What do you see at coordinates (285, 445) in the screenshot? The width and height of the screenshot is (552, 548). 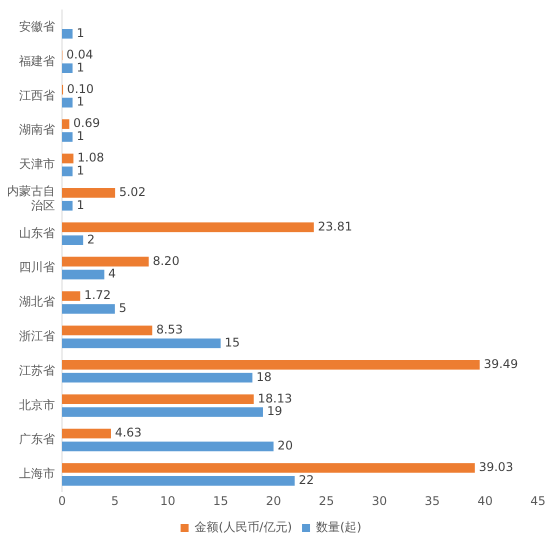 I see `data-label: 20` at bounding box center [285, 445].